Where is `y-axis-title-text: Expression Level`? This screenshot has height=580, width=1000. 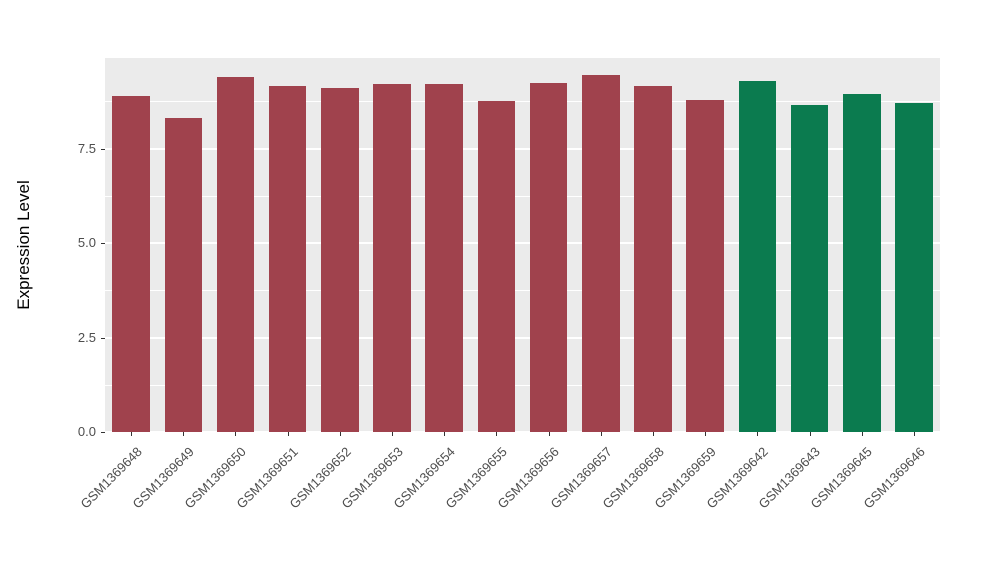
y-axis-title-text: Expression Level is located at coordinates (23, 245).